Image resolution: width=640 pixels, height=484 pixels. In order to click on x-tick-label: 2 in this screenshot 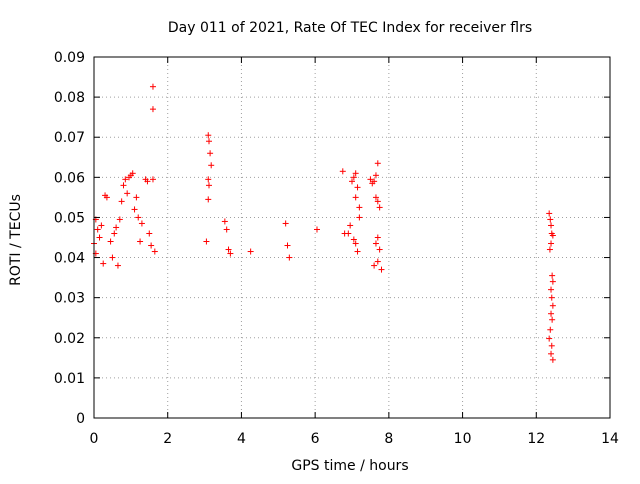, I will do `click(167, 439)`.